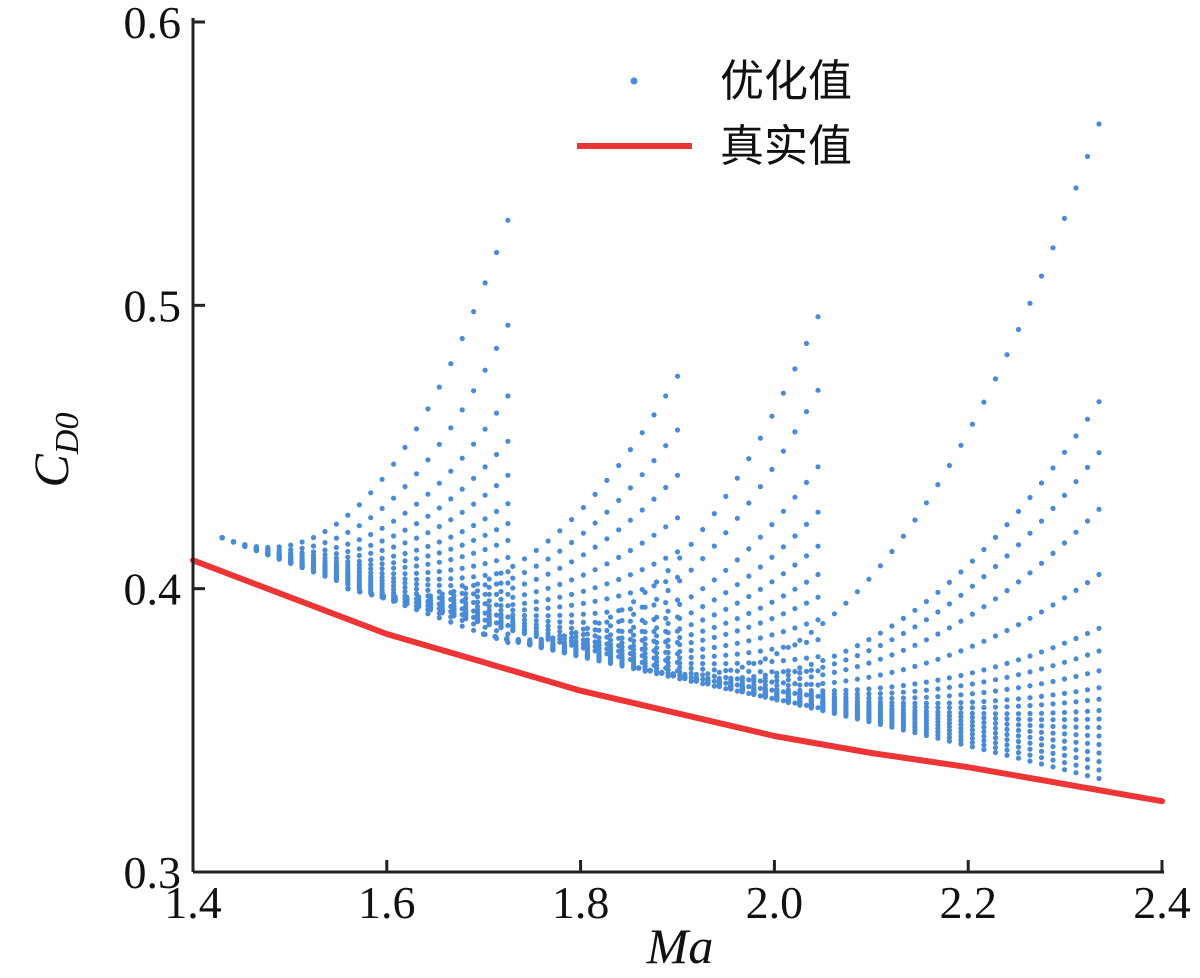 This screenshot has width=1200, height=978. I want to click on y-tick-label: 0.5, so click(153, 305).